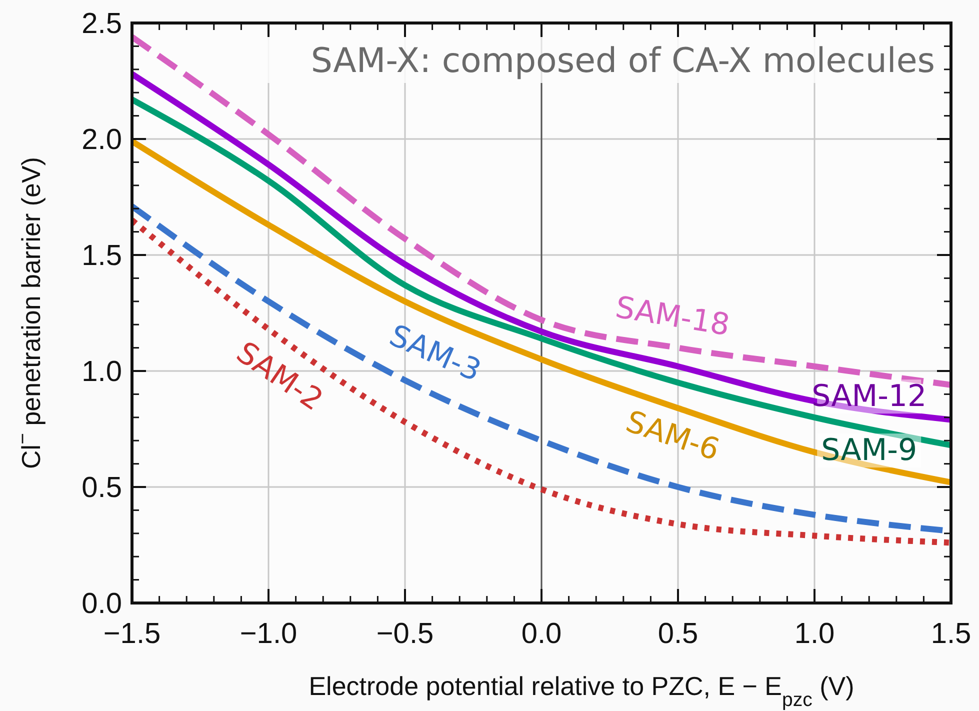 This screenshot has width=979, height=711. Describe the element at coordinates (102, 604) in the screenshot. I see `y-tick-label: 0.0` at that location.